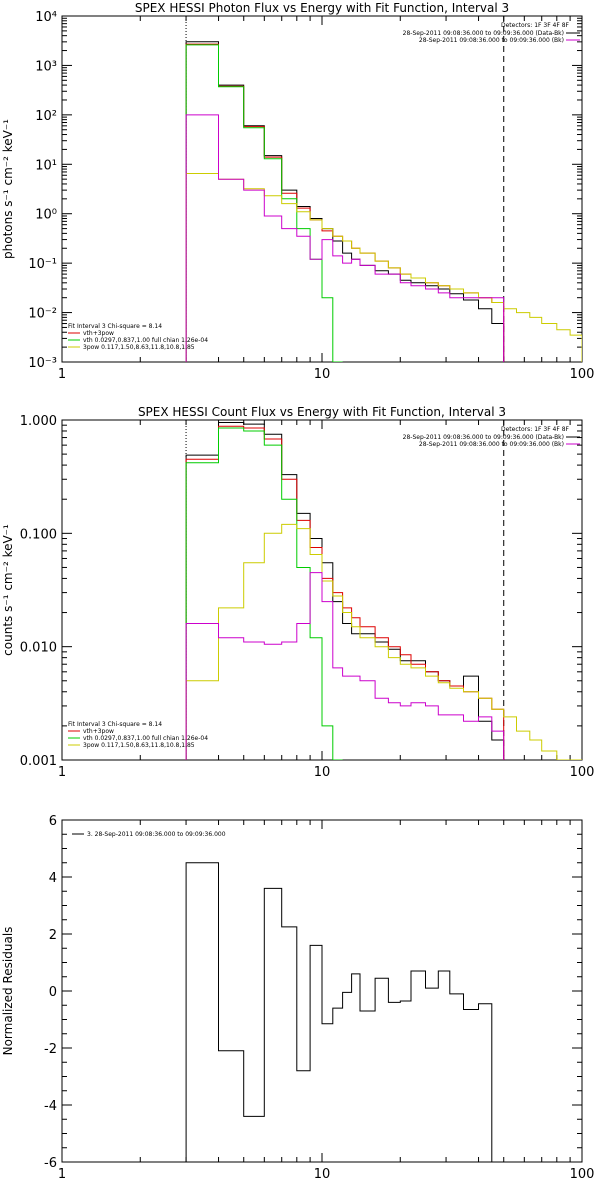 The width and height of the screenshot is (600, 1200). What do you see at coordinates (8, 590) in the screenshot?
I see `y-axis-label: counts s⁻¹ cm⁻² keV⁻¹` at bounding box center [8, 590].